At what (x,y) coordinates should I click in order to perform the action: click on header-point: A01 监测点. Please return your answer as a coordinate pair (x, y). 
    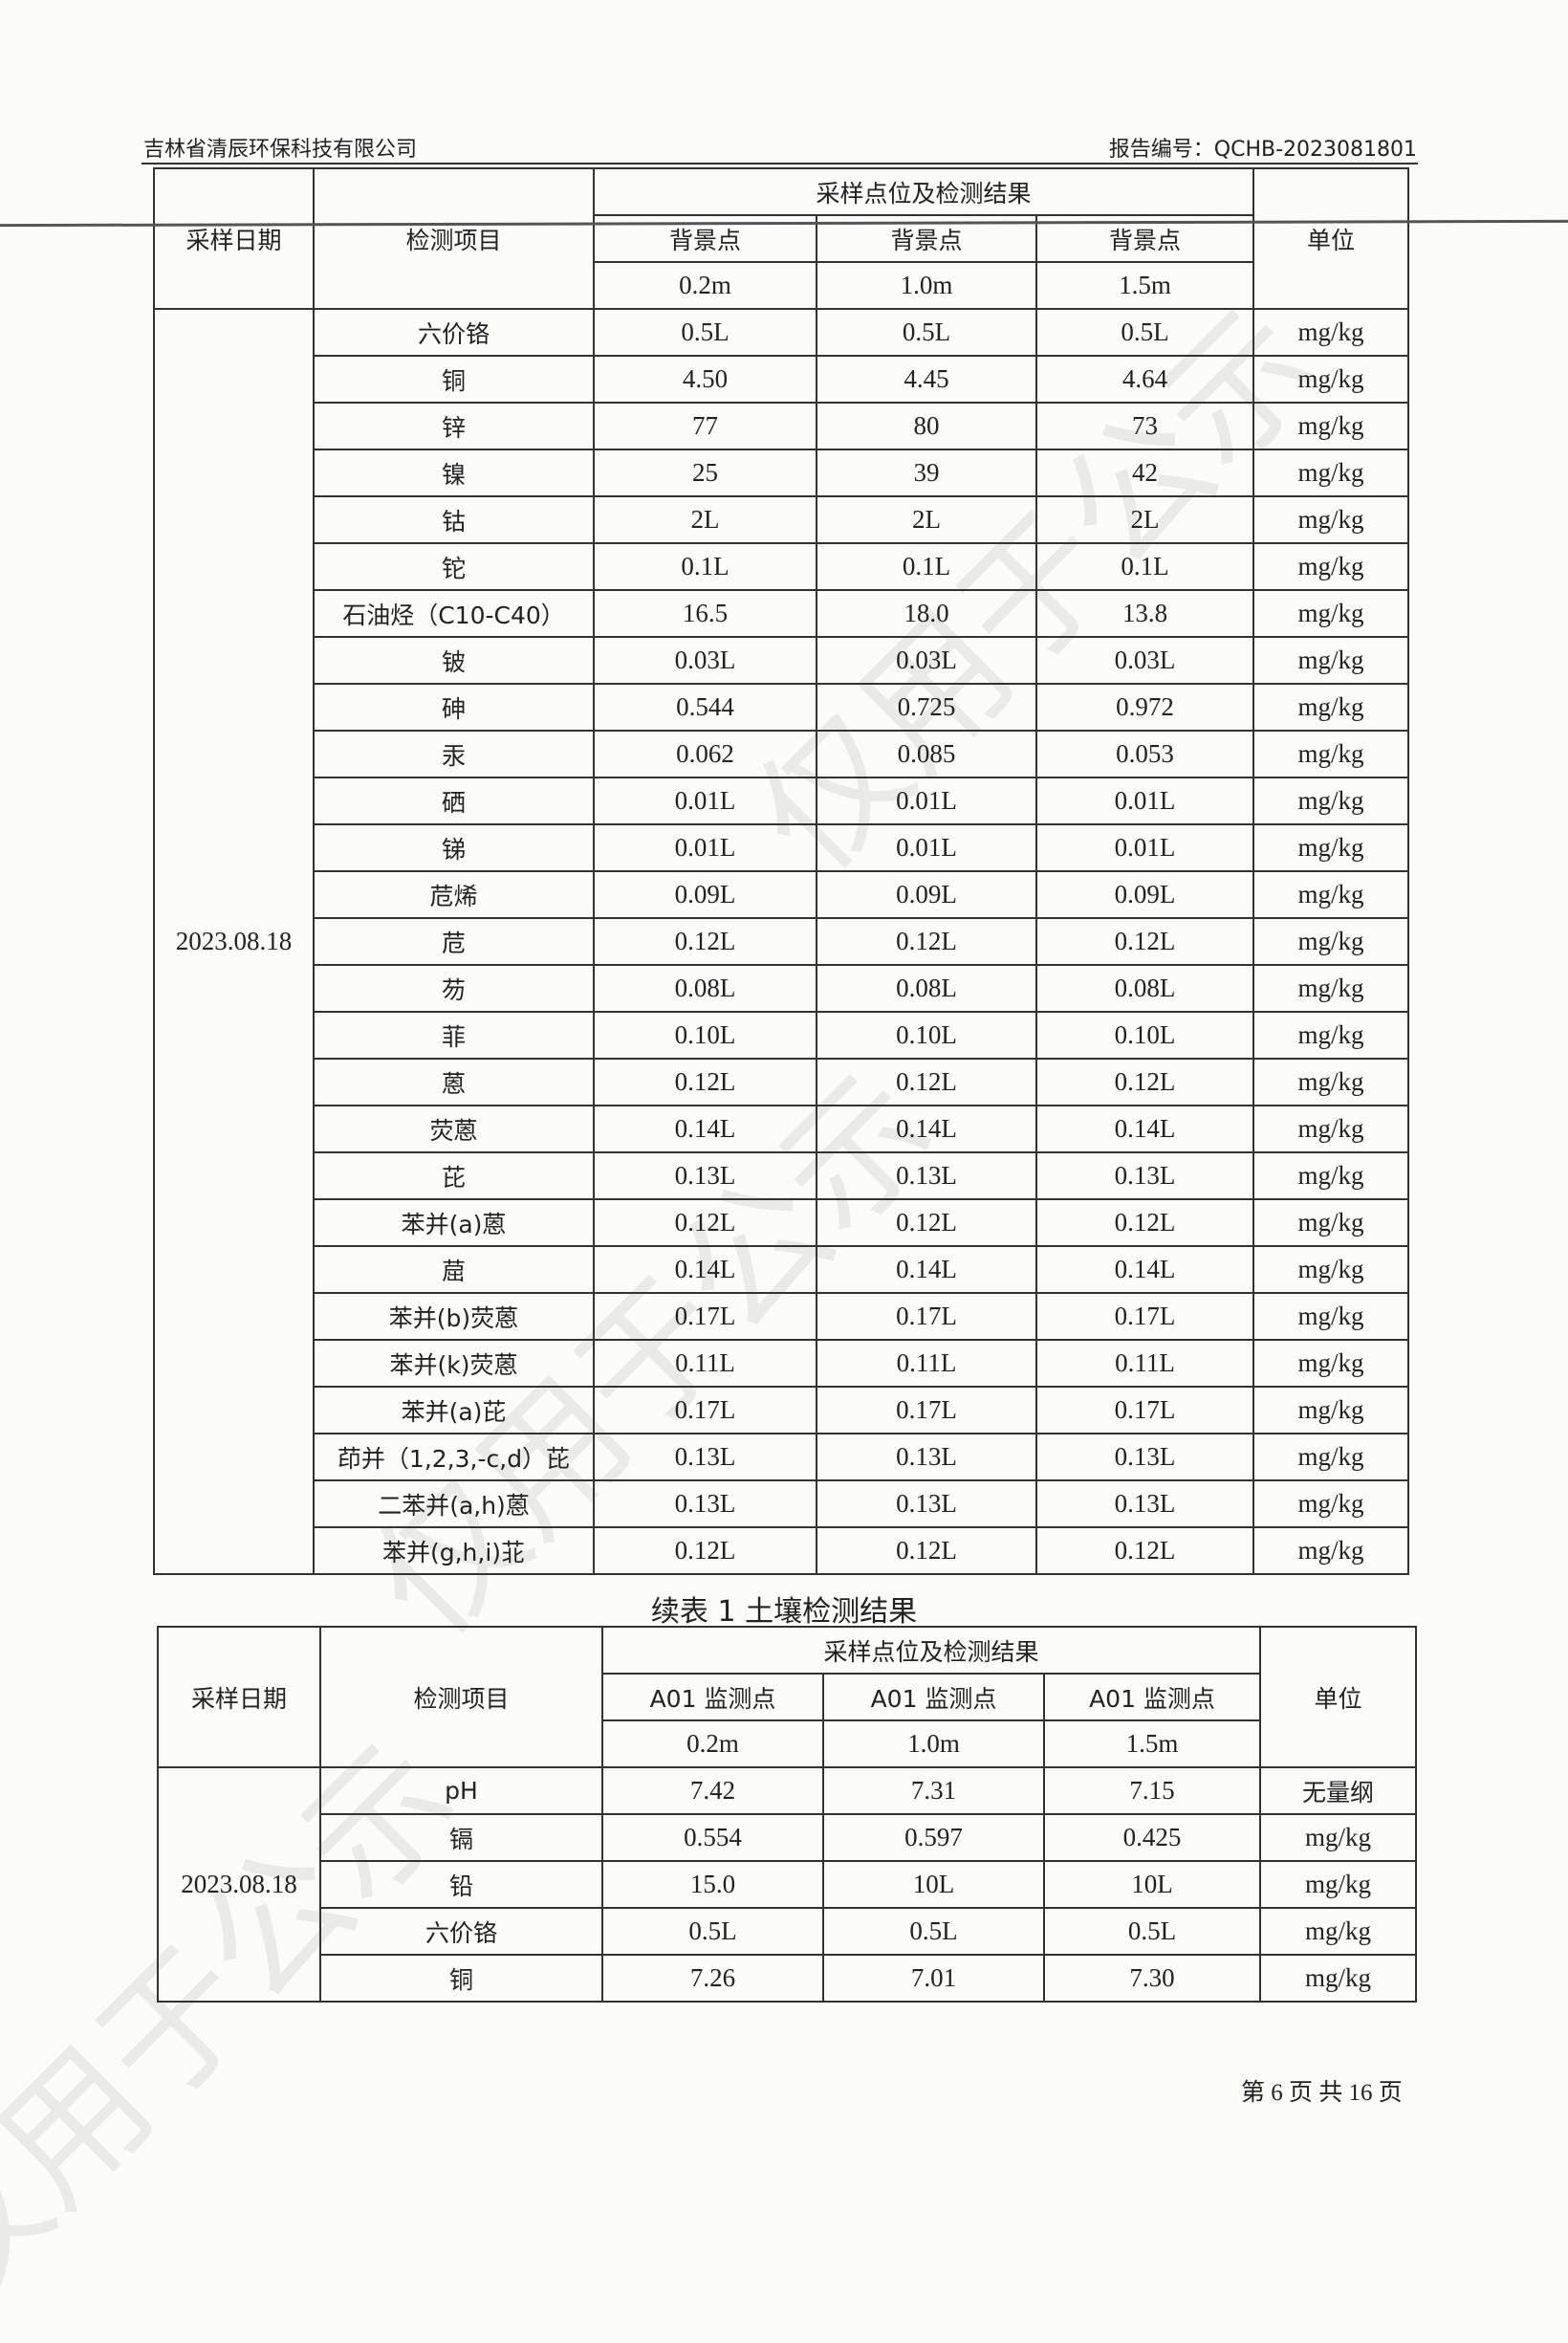
    Looking at the image, I should click on (933, 1697).